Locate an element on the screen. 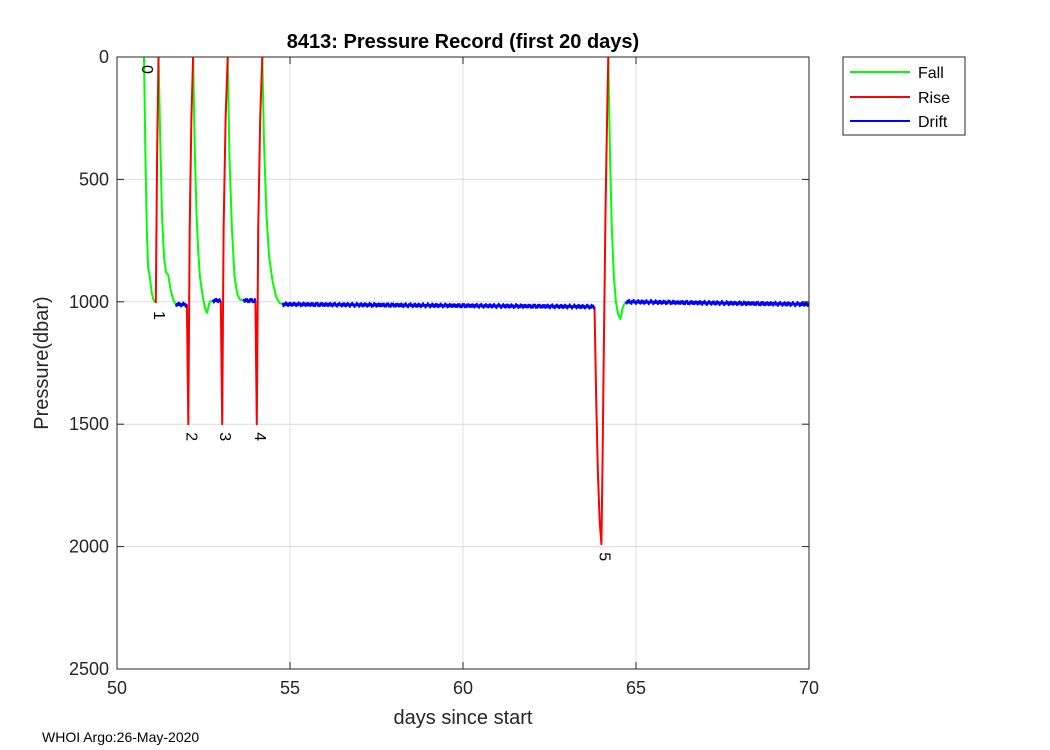 This screenshot has height=750, width=1050. chart-title: 8413: Pressure Record (first 20 days) is located at coordinates (463, 42).